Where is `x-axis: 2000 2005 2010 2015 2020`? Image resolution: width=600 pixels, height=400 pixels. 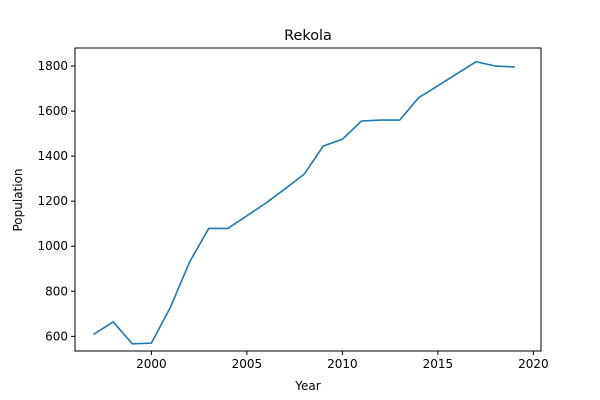 x-axis: 2000 2005 2010 2015 2020 is located at coordinates (342, 361).